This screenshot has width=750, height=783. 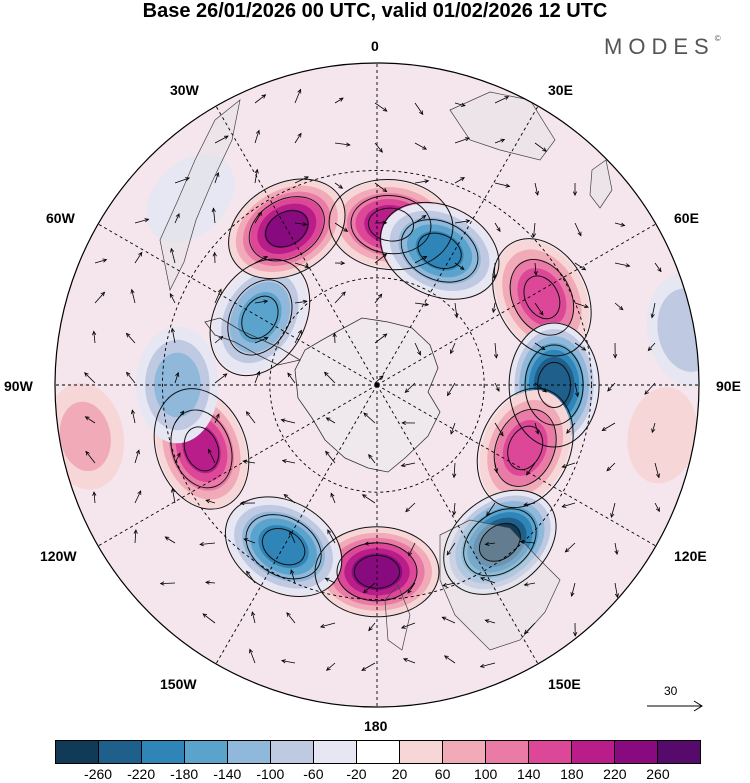 What do you see at coordinates (184, 90) in the screenshot?
I see `lon-label-30w: 30W` at bounding box center [184, 90].